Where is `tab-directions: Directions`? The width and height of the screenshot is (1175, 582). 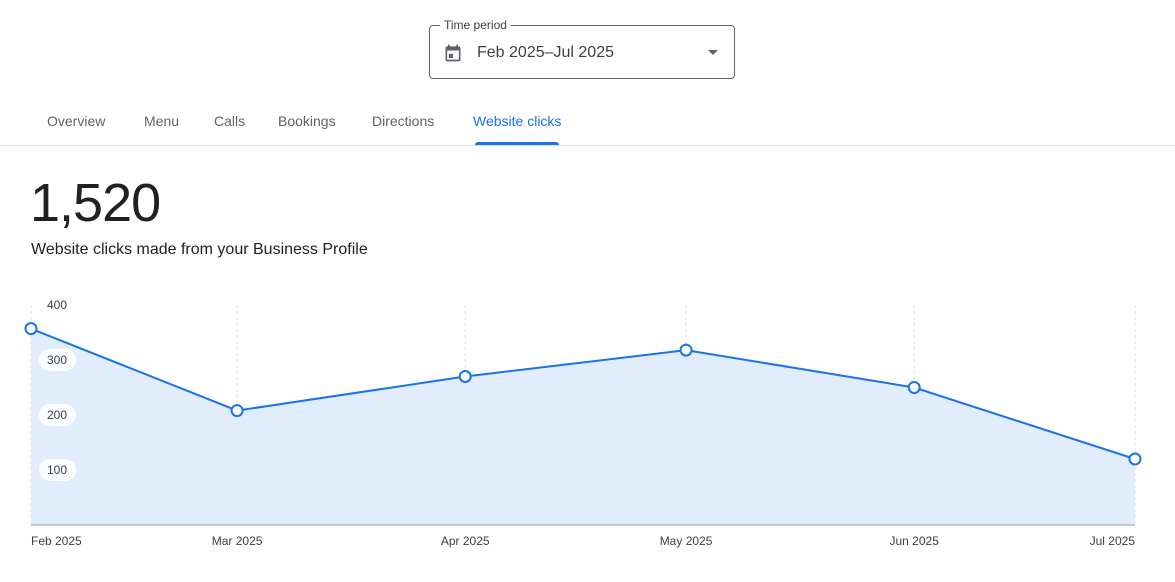 tab-directions: Directions is located at coordinates (403, 122).